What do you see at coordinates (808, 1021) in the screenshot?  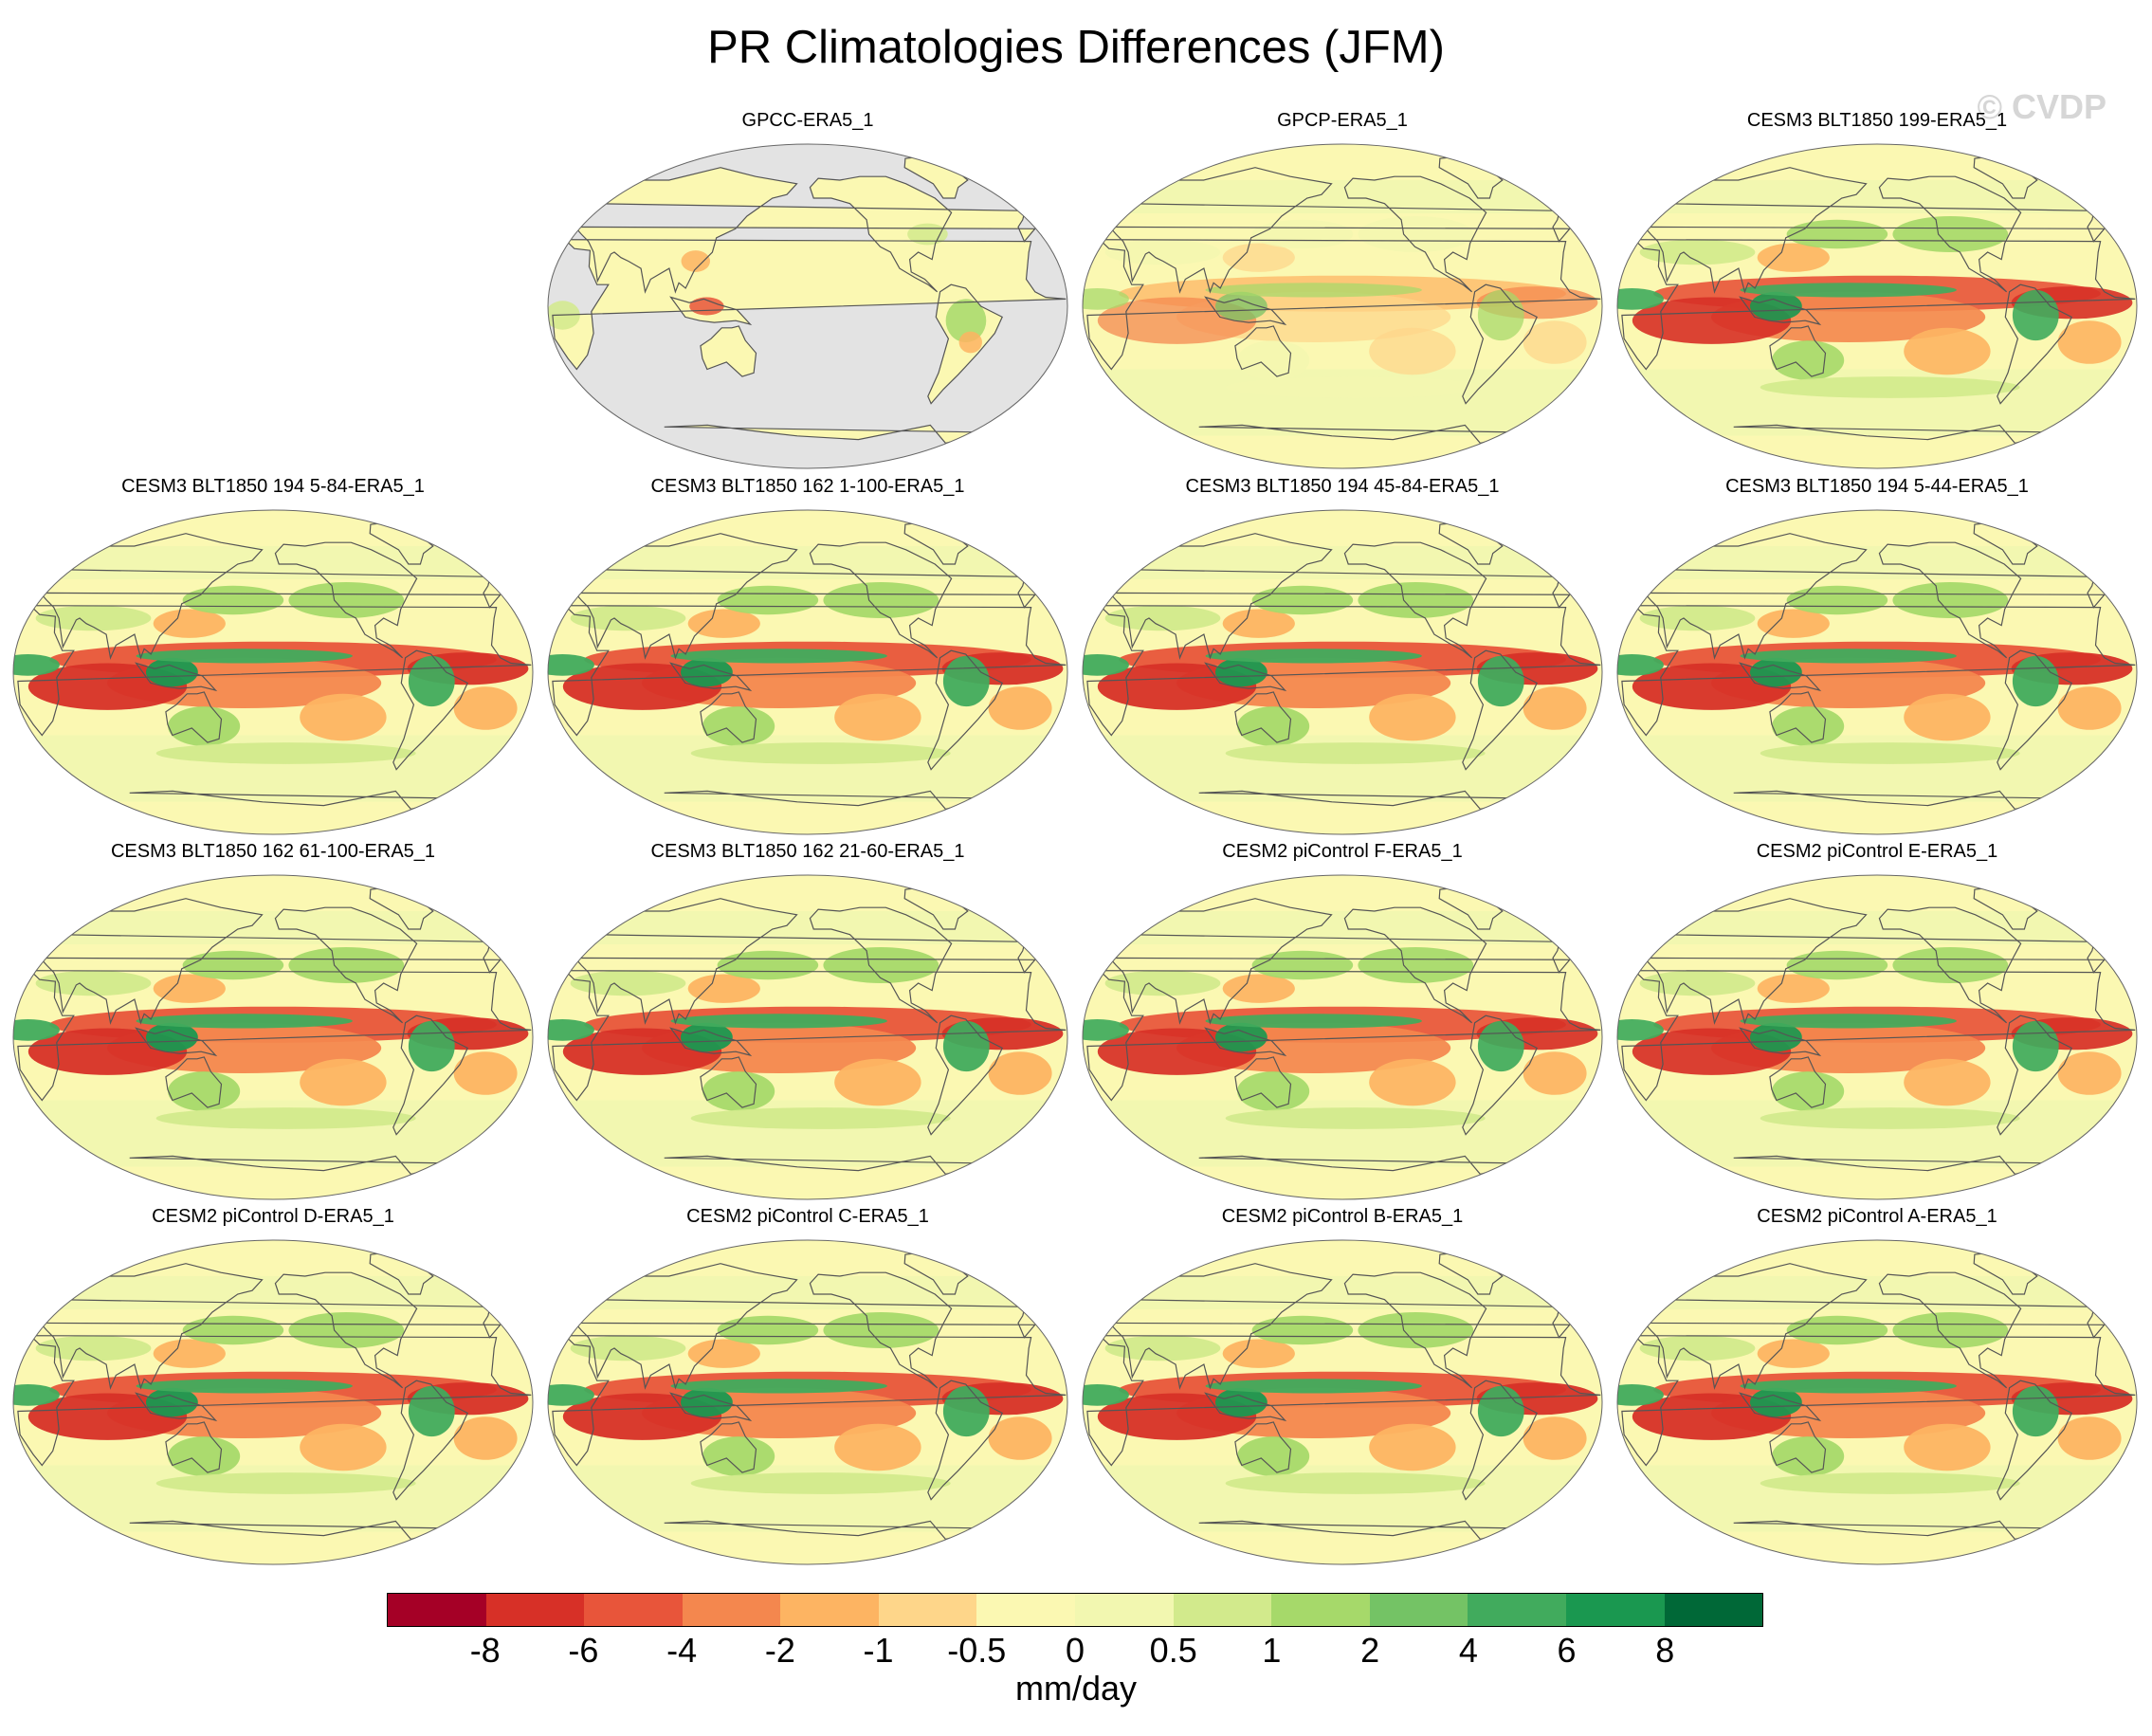 I see `map-panel: CESM3 BLT1850 162 21-60-ERA5_1` at bounding box center [808, 1021].